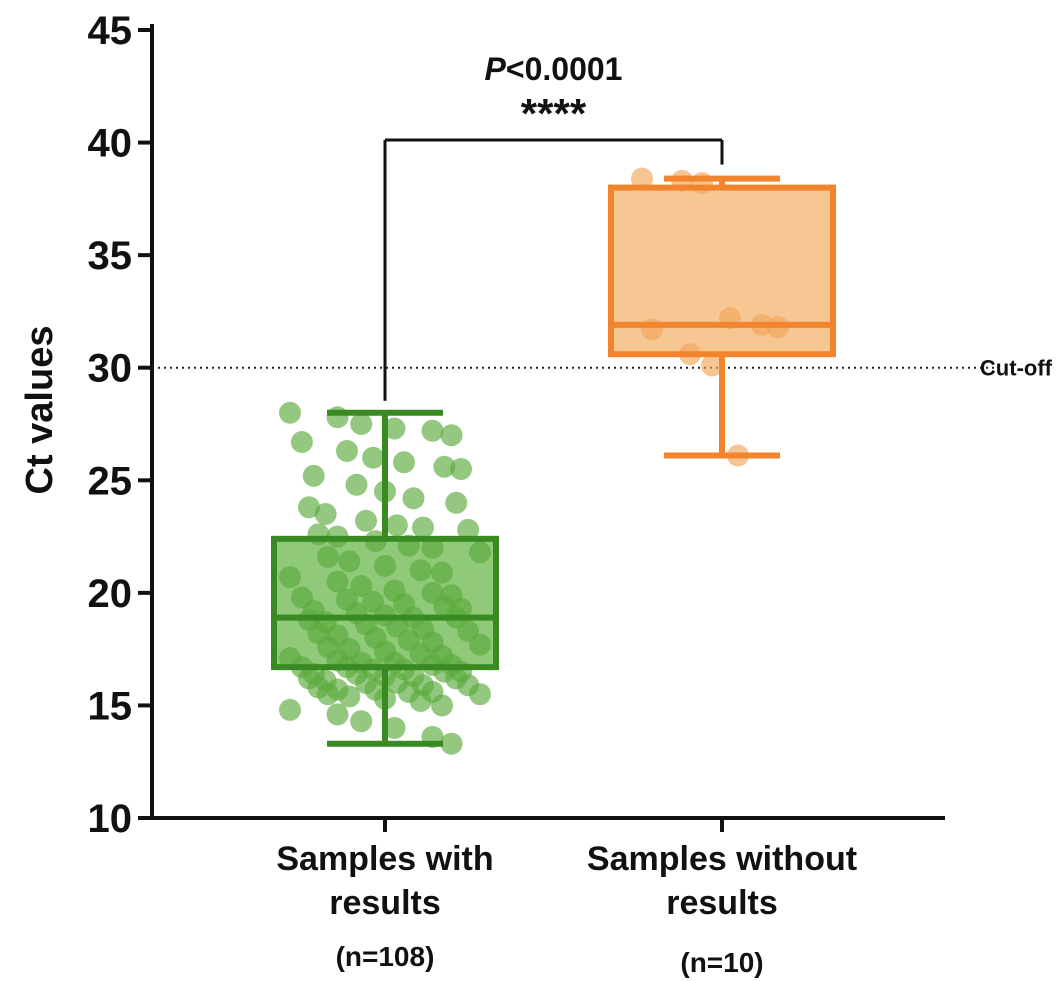  Describe the element at coordinates (564, 69) in the screenshot. I see `p-value: <0.0001` at that location.